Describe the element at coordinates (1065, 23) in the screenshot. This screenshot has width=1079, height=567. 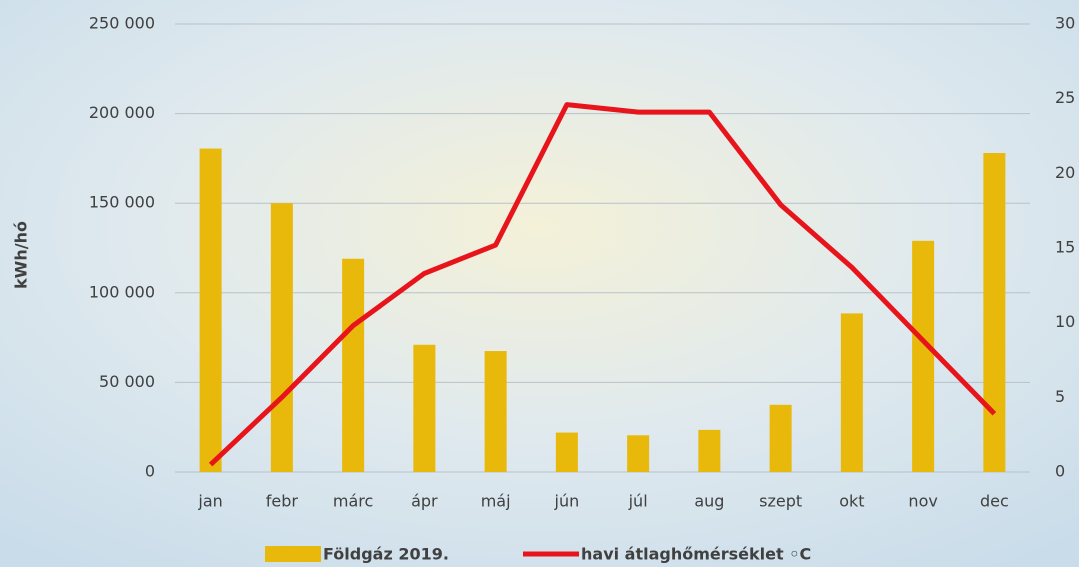
I see `y2-tick-label: 30` at that location.